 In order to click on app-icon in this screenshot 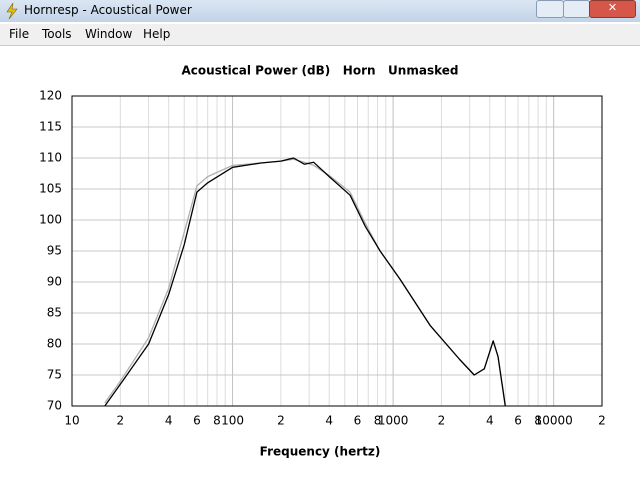, I will do `click(12, 11)`.